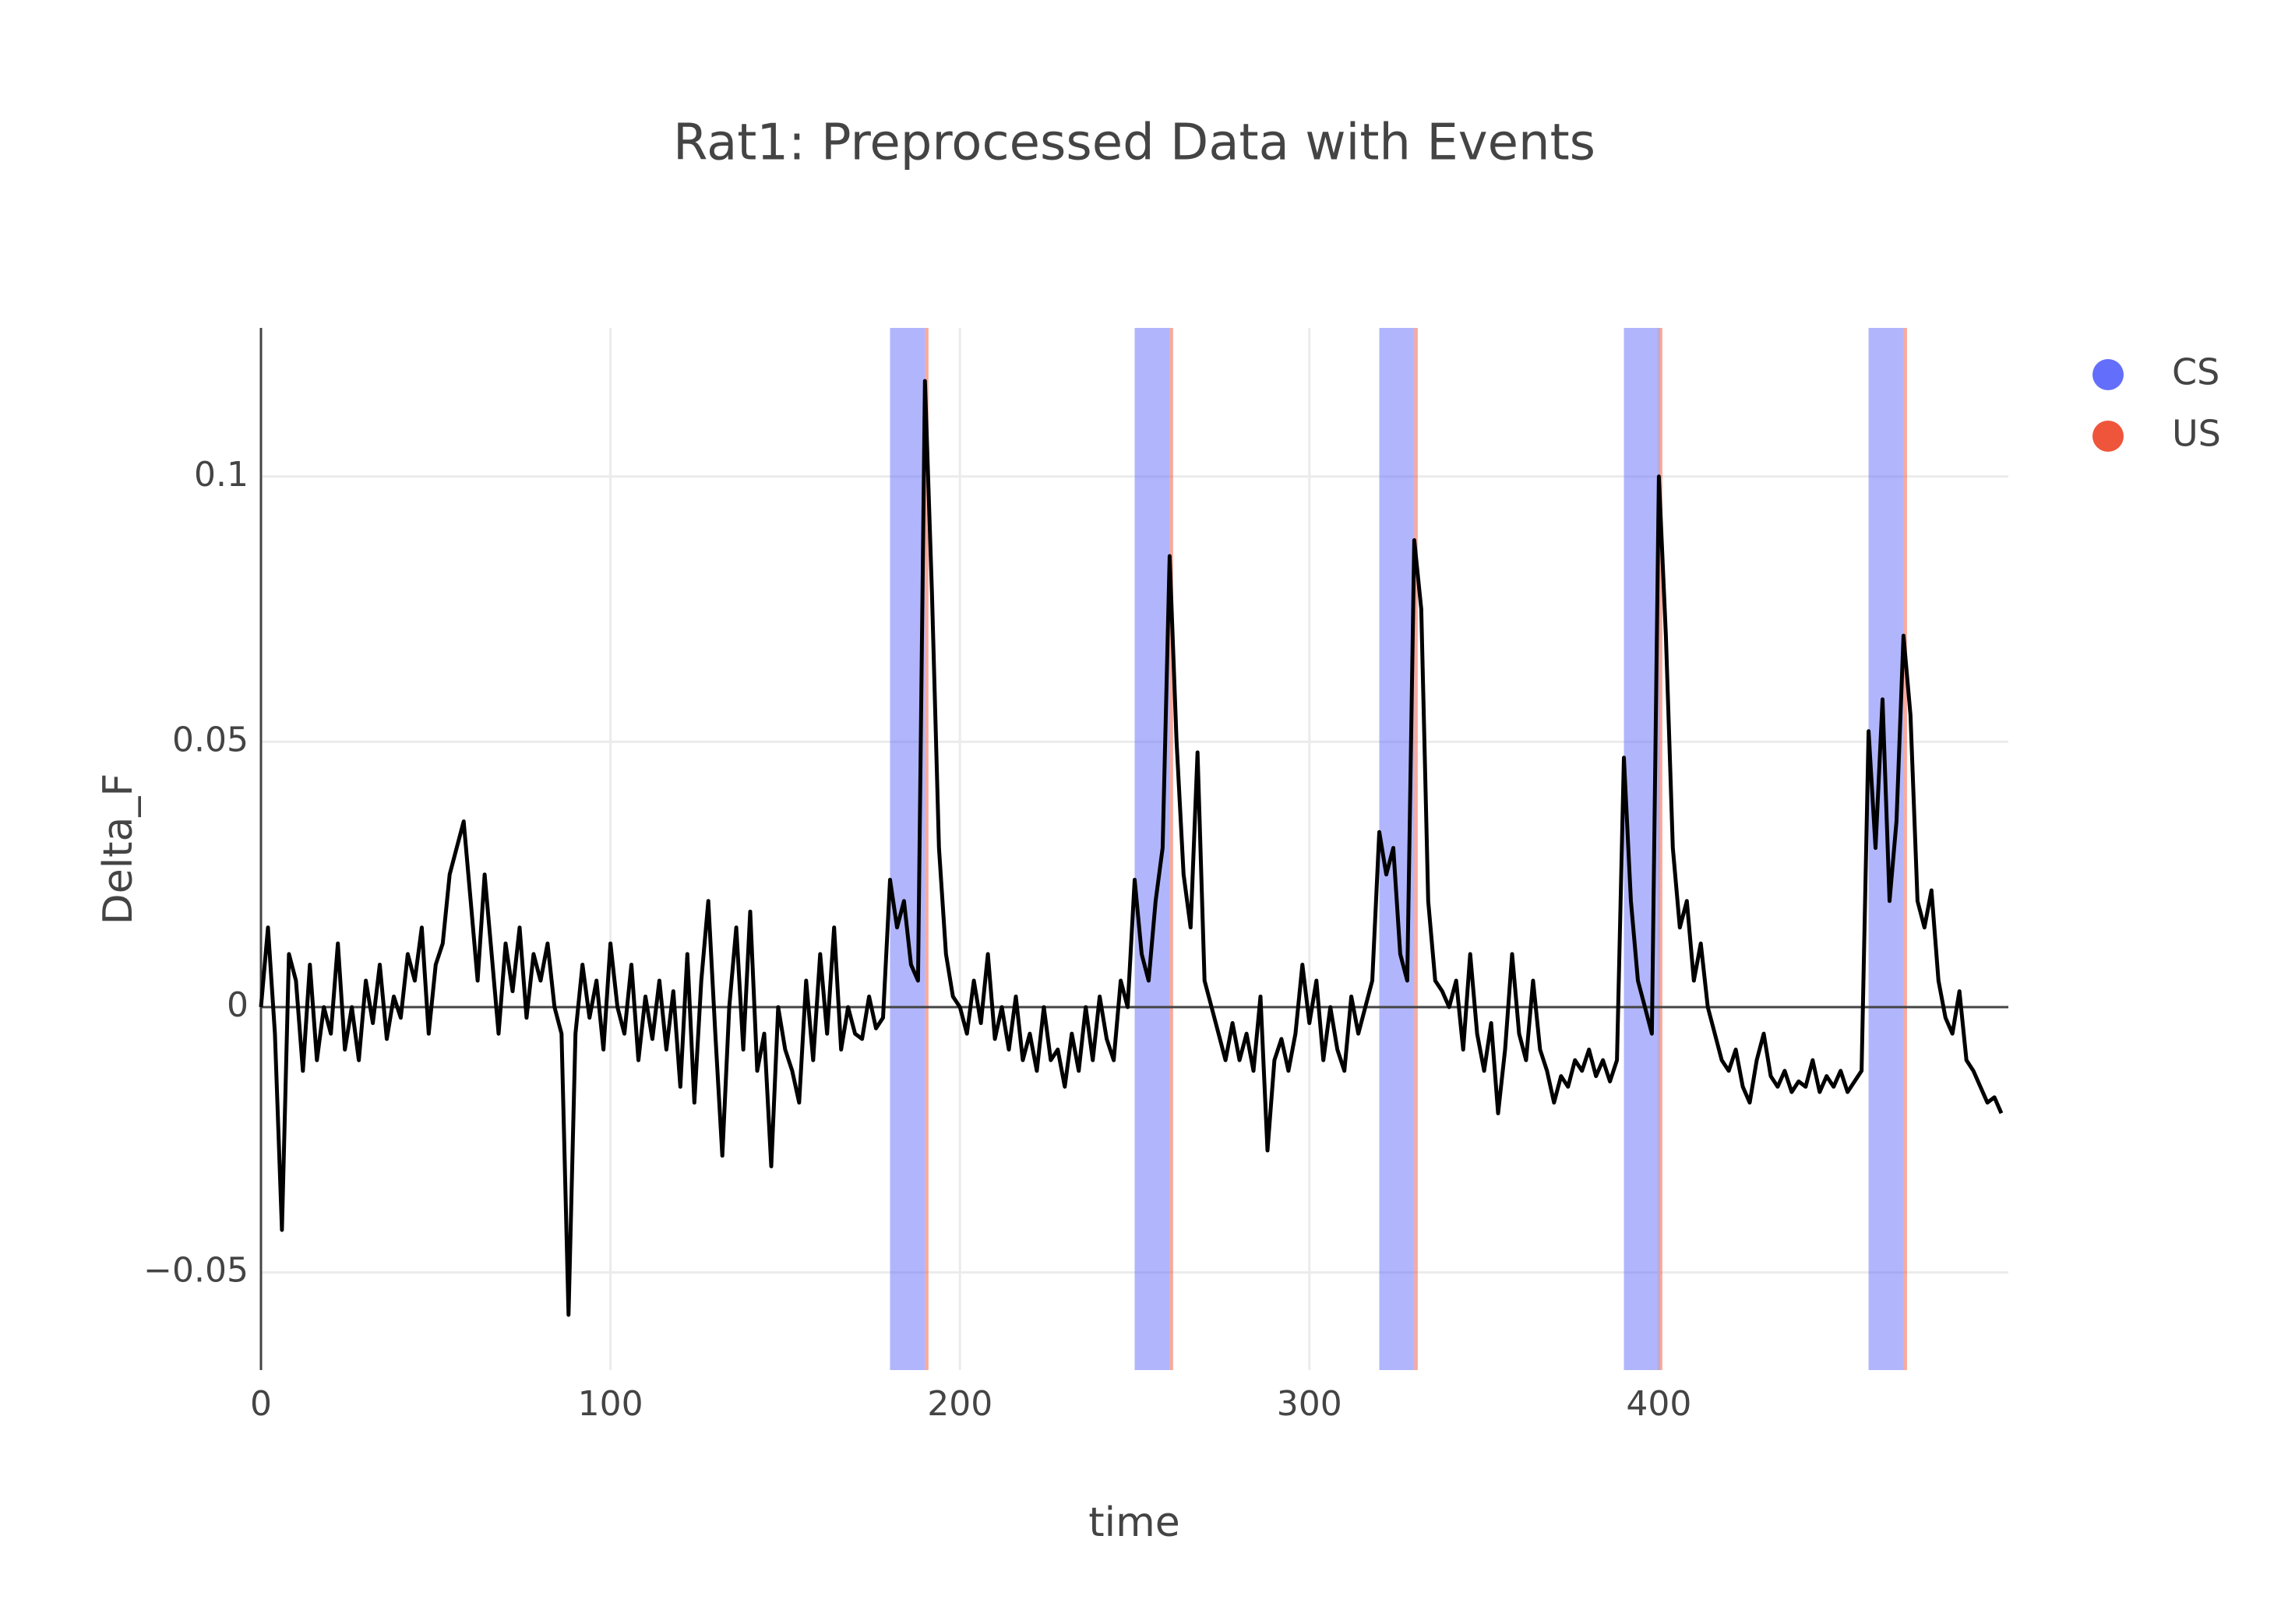  Describe the element at coordinates (1658, 1404) in the screenshot. I see `x-tick-label: 400` at that location.